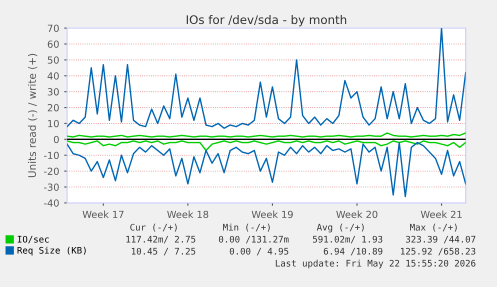 This screenshot has width=497, height=287. What do you see at coordinates (53, 44) in the screenshot?
I see `y-tick-label: 60` at bounding box center [53, 44].